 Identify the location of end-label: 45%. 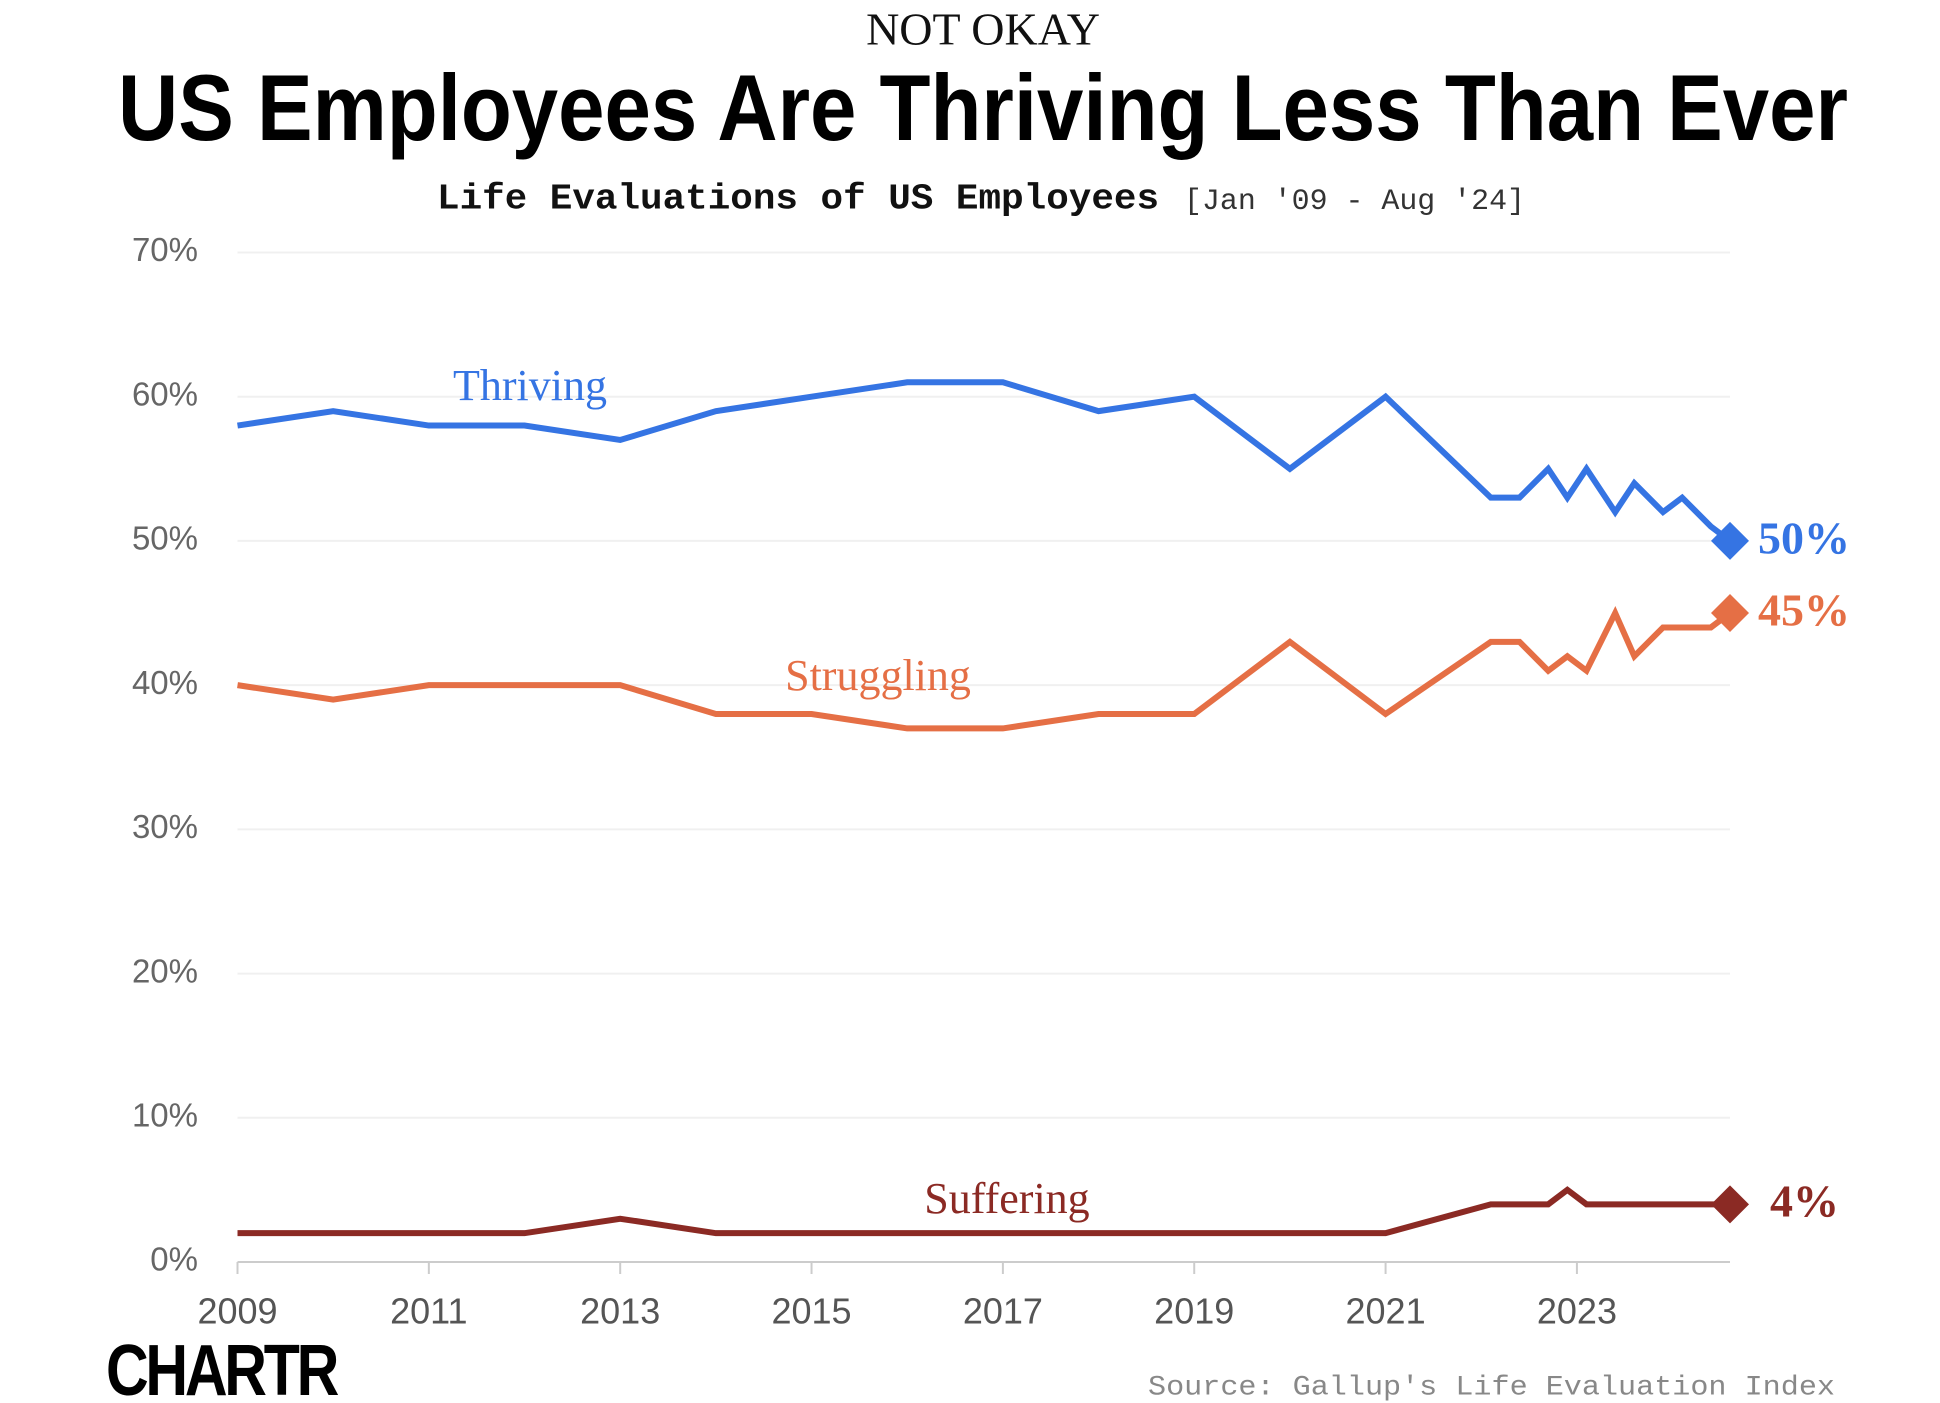
(1804, 610).